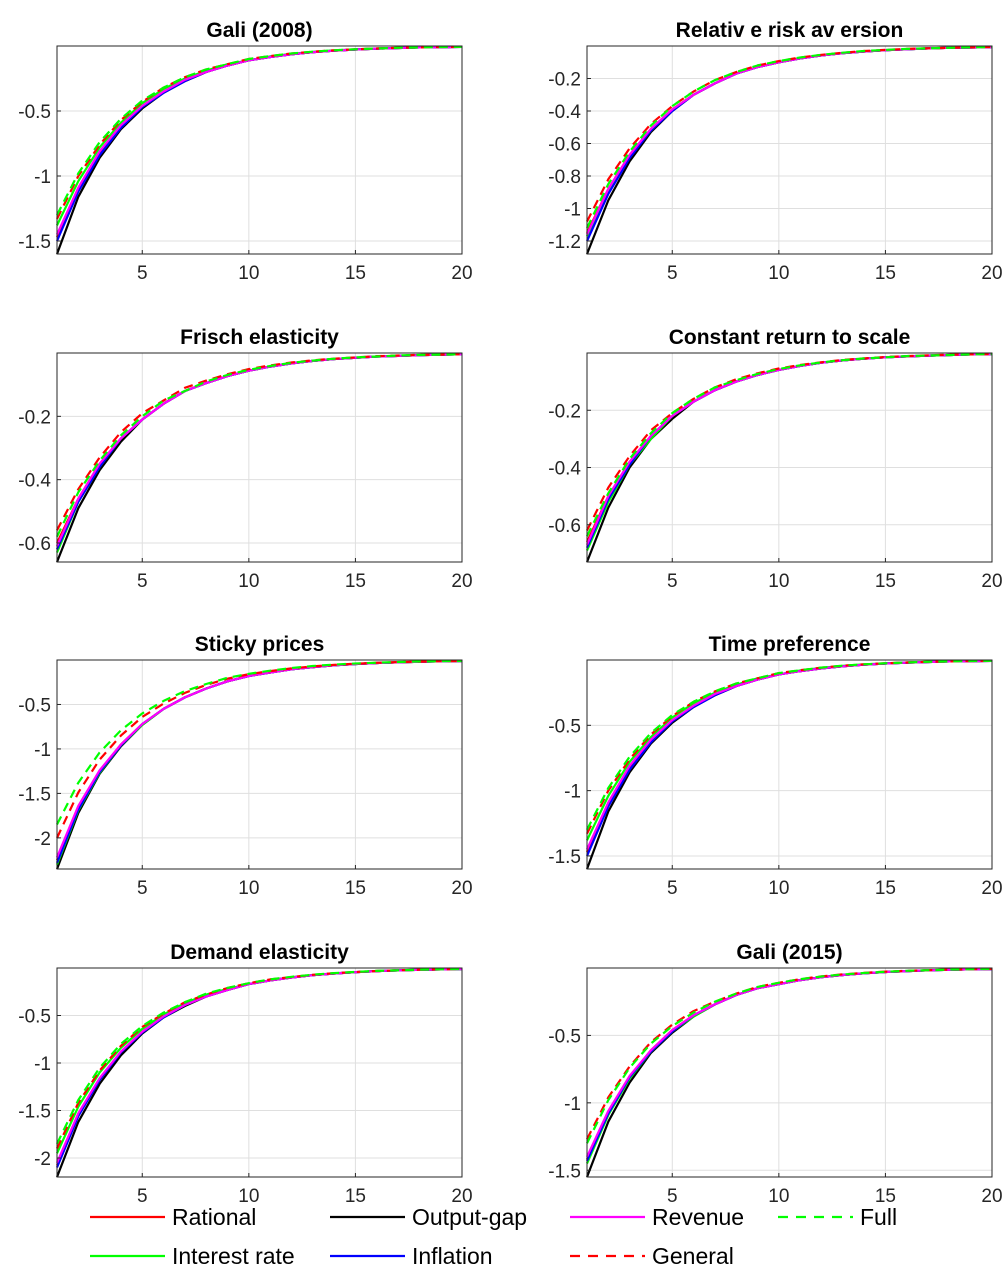 The image size is (1005, 1278). I want to click on panel-title: Gali (2008), so click(259, 30).